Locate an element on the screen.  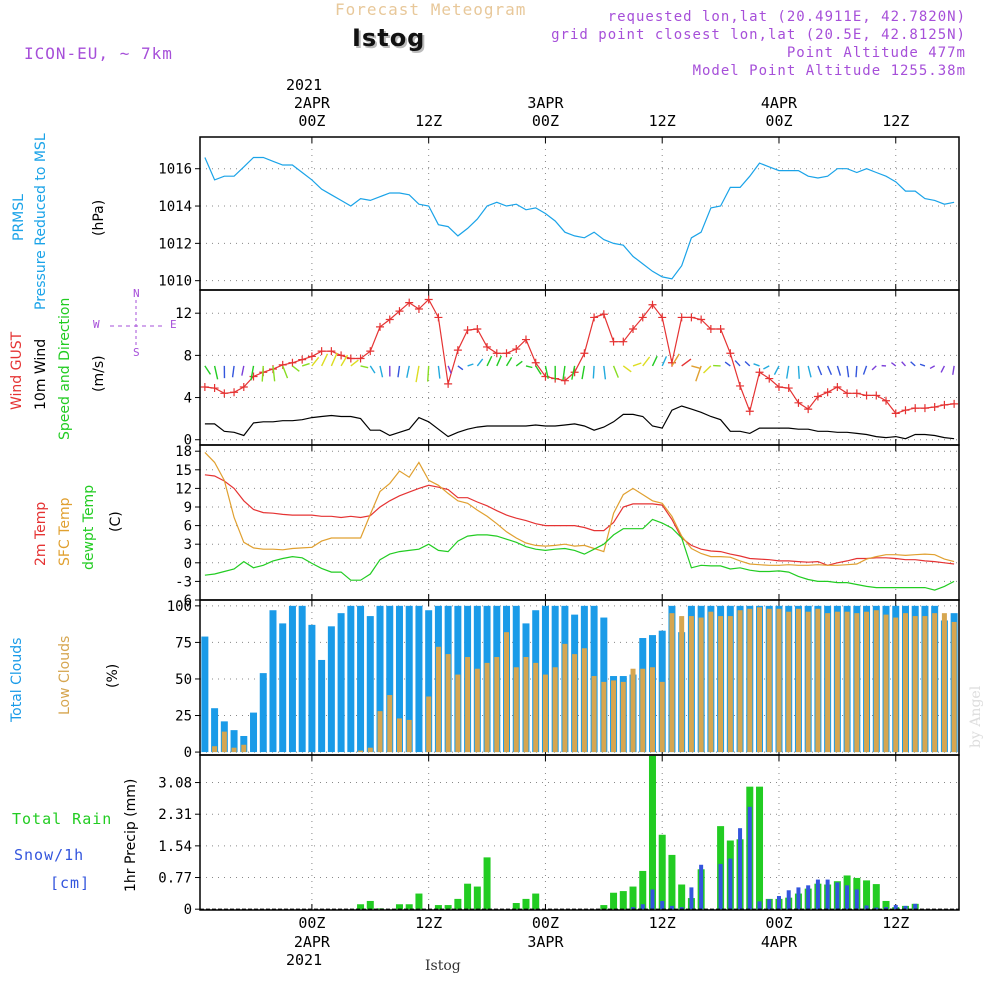
bottom-date-label: 2APR is located at coordinates (311, 942).